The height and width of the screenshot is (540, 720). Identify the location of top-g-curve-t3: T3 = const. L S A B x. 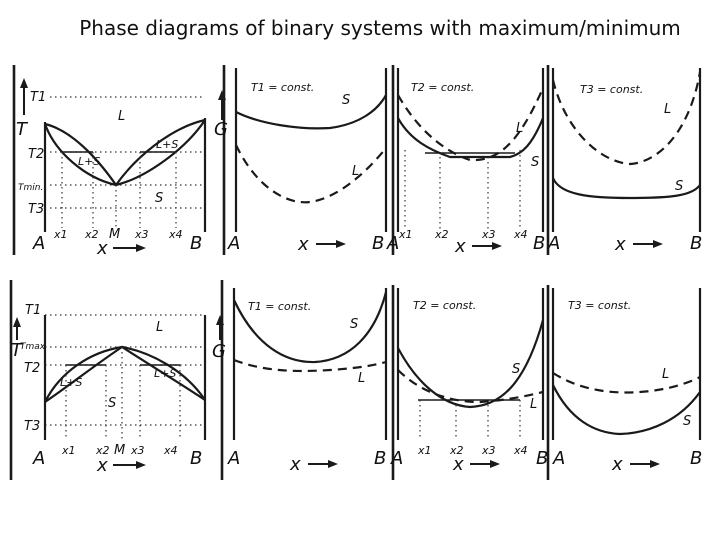
(624, 161).